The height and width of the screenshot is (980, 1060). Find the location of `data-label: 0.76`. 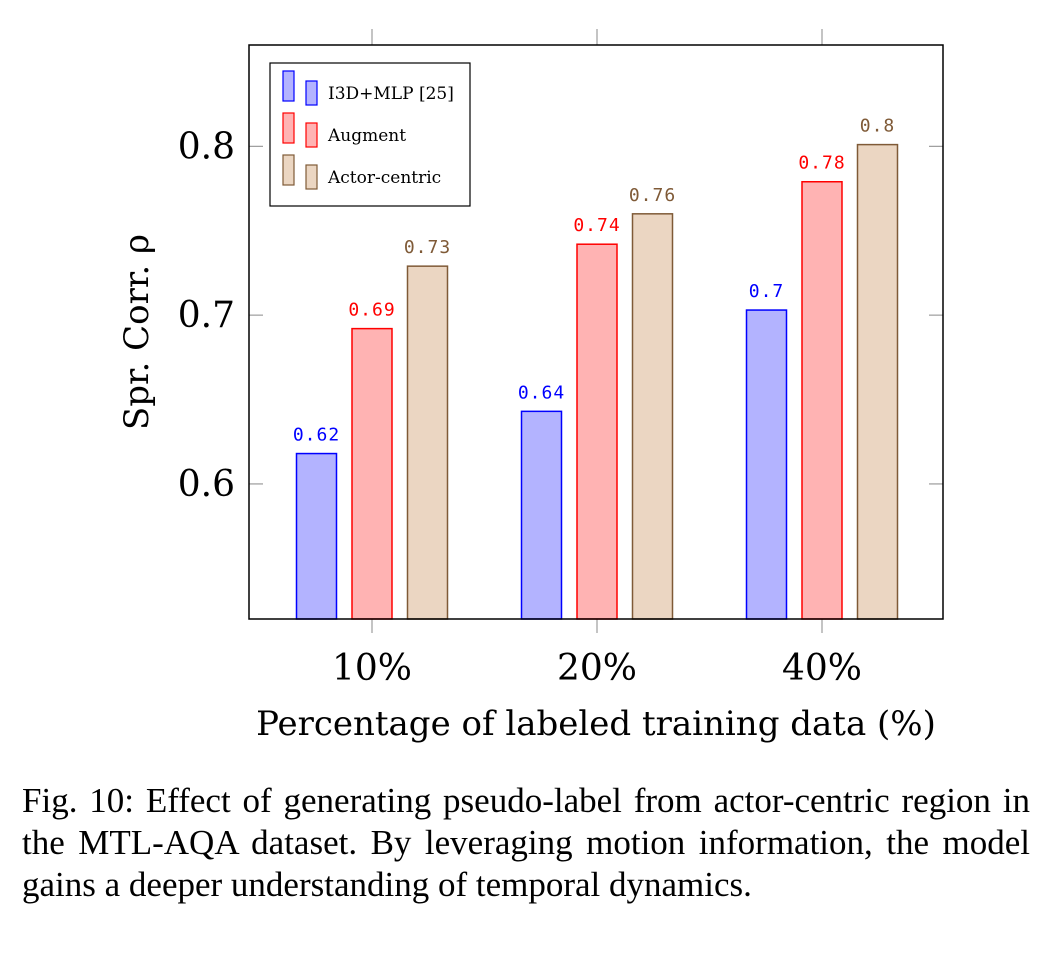

data-label: 0.76 is located at coordinates (652, 195).